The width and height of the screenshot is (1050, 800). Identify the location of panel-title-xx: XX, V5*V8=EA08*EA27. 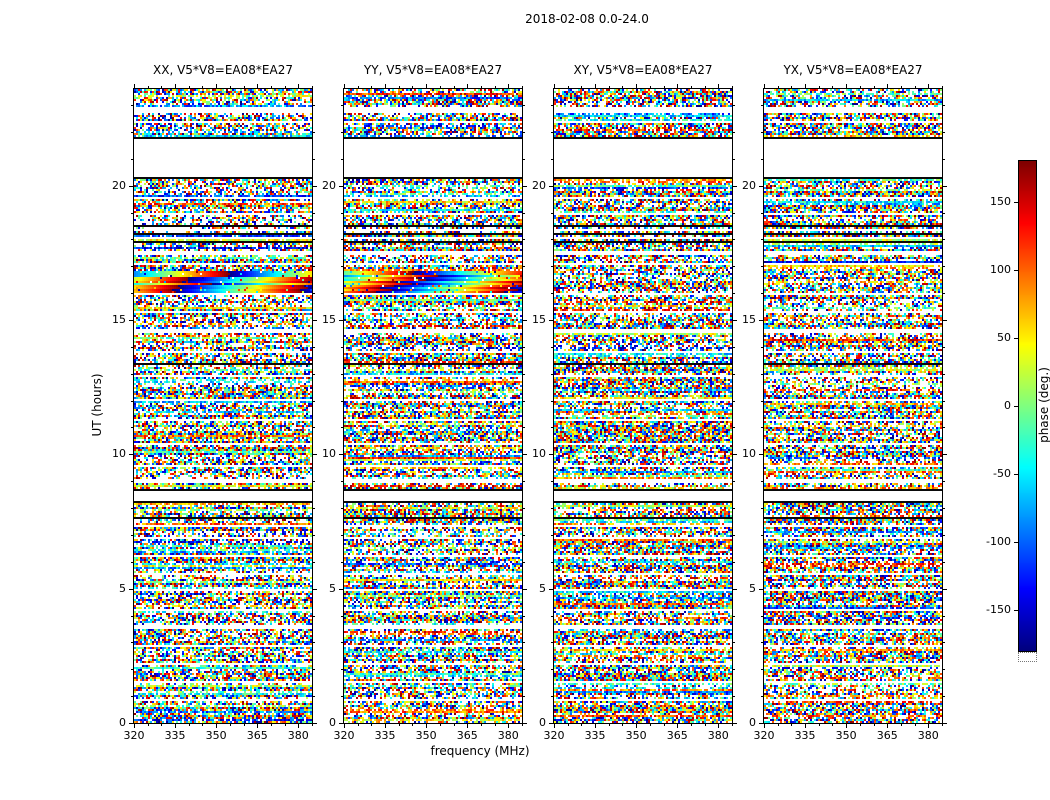
(223, 70).